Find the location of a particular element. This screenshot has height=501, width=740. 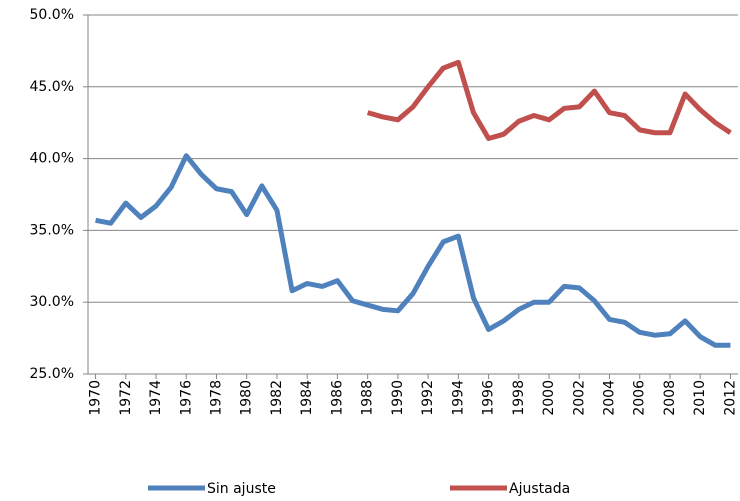

x-tick-label: 1988 is located at coordinates (368, 398).